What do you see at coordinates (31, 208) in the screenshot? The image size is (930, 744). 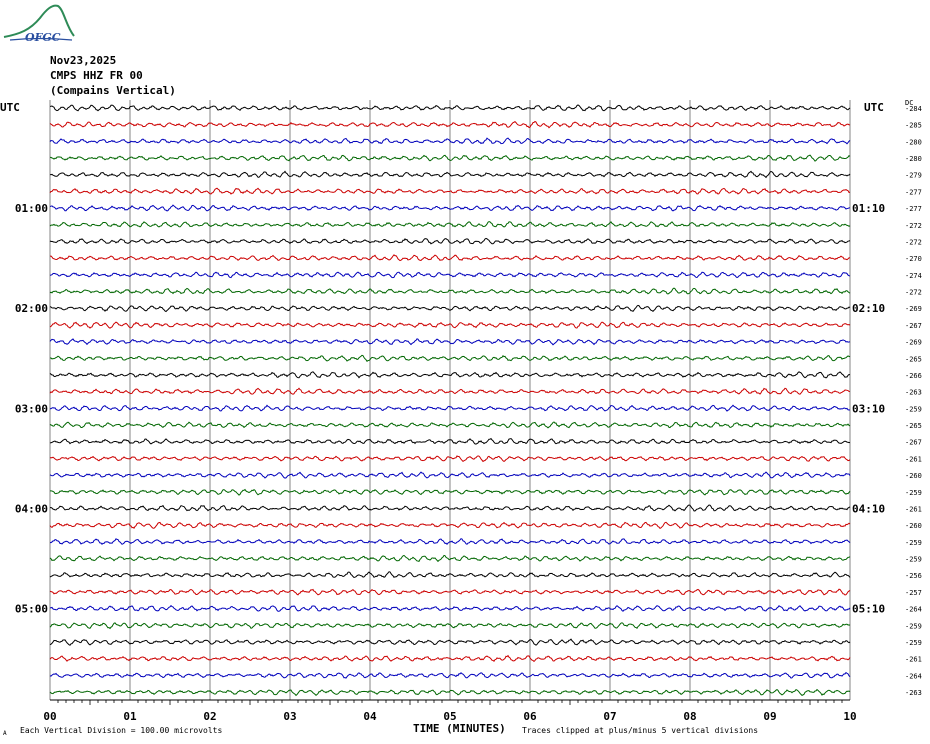 I see `left-time-label: 01:00` at bounding box center [31, 208].